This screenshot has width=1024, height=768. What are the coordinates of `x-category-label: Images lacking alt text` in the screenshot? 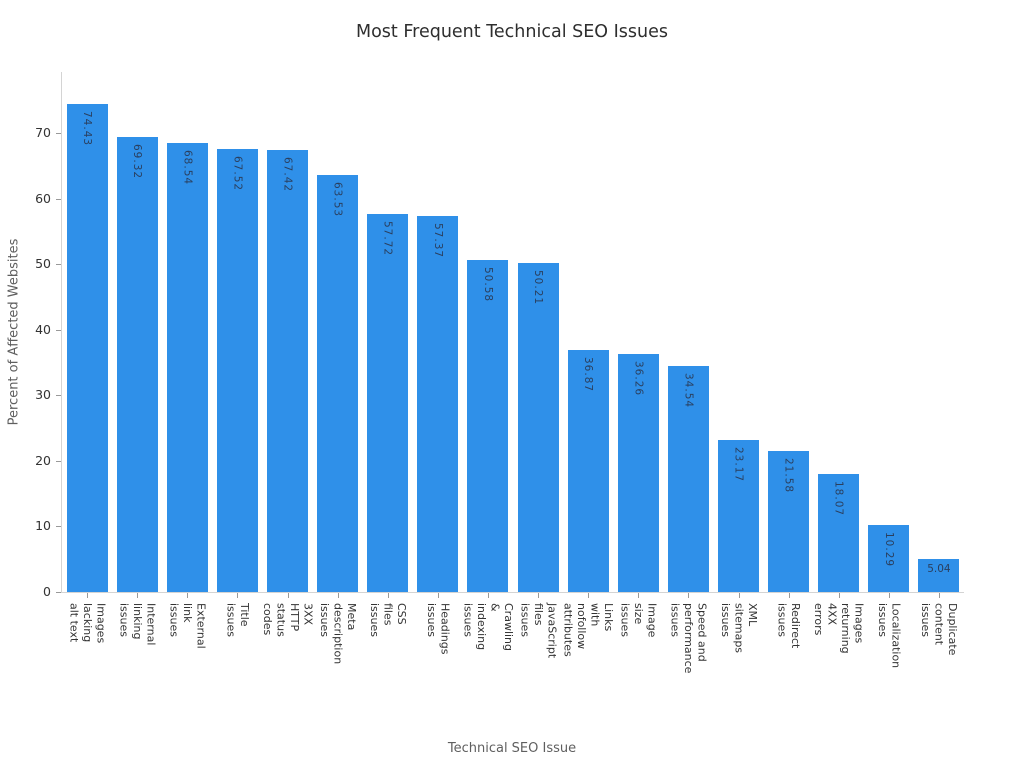 It's located at (87, 623).